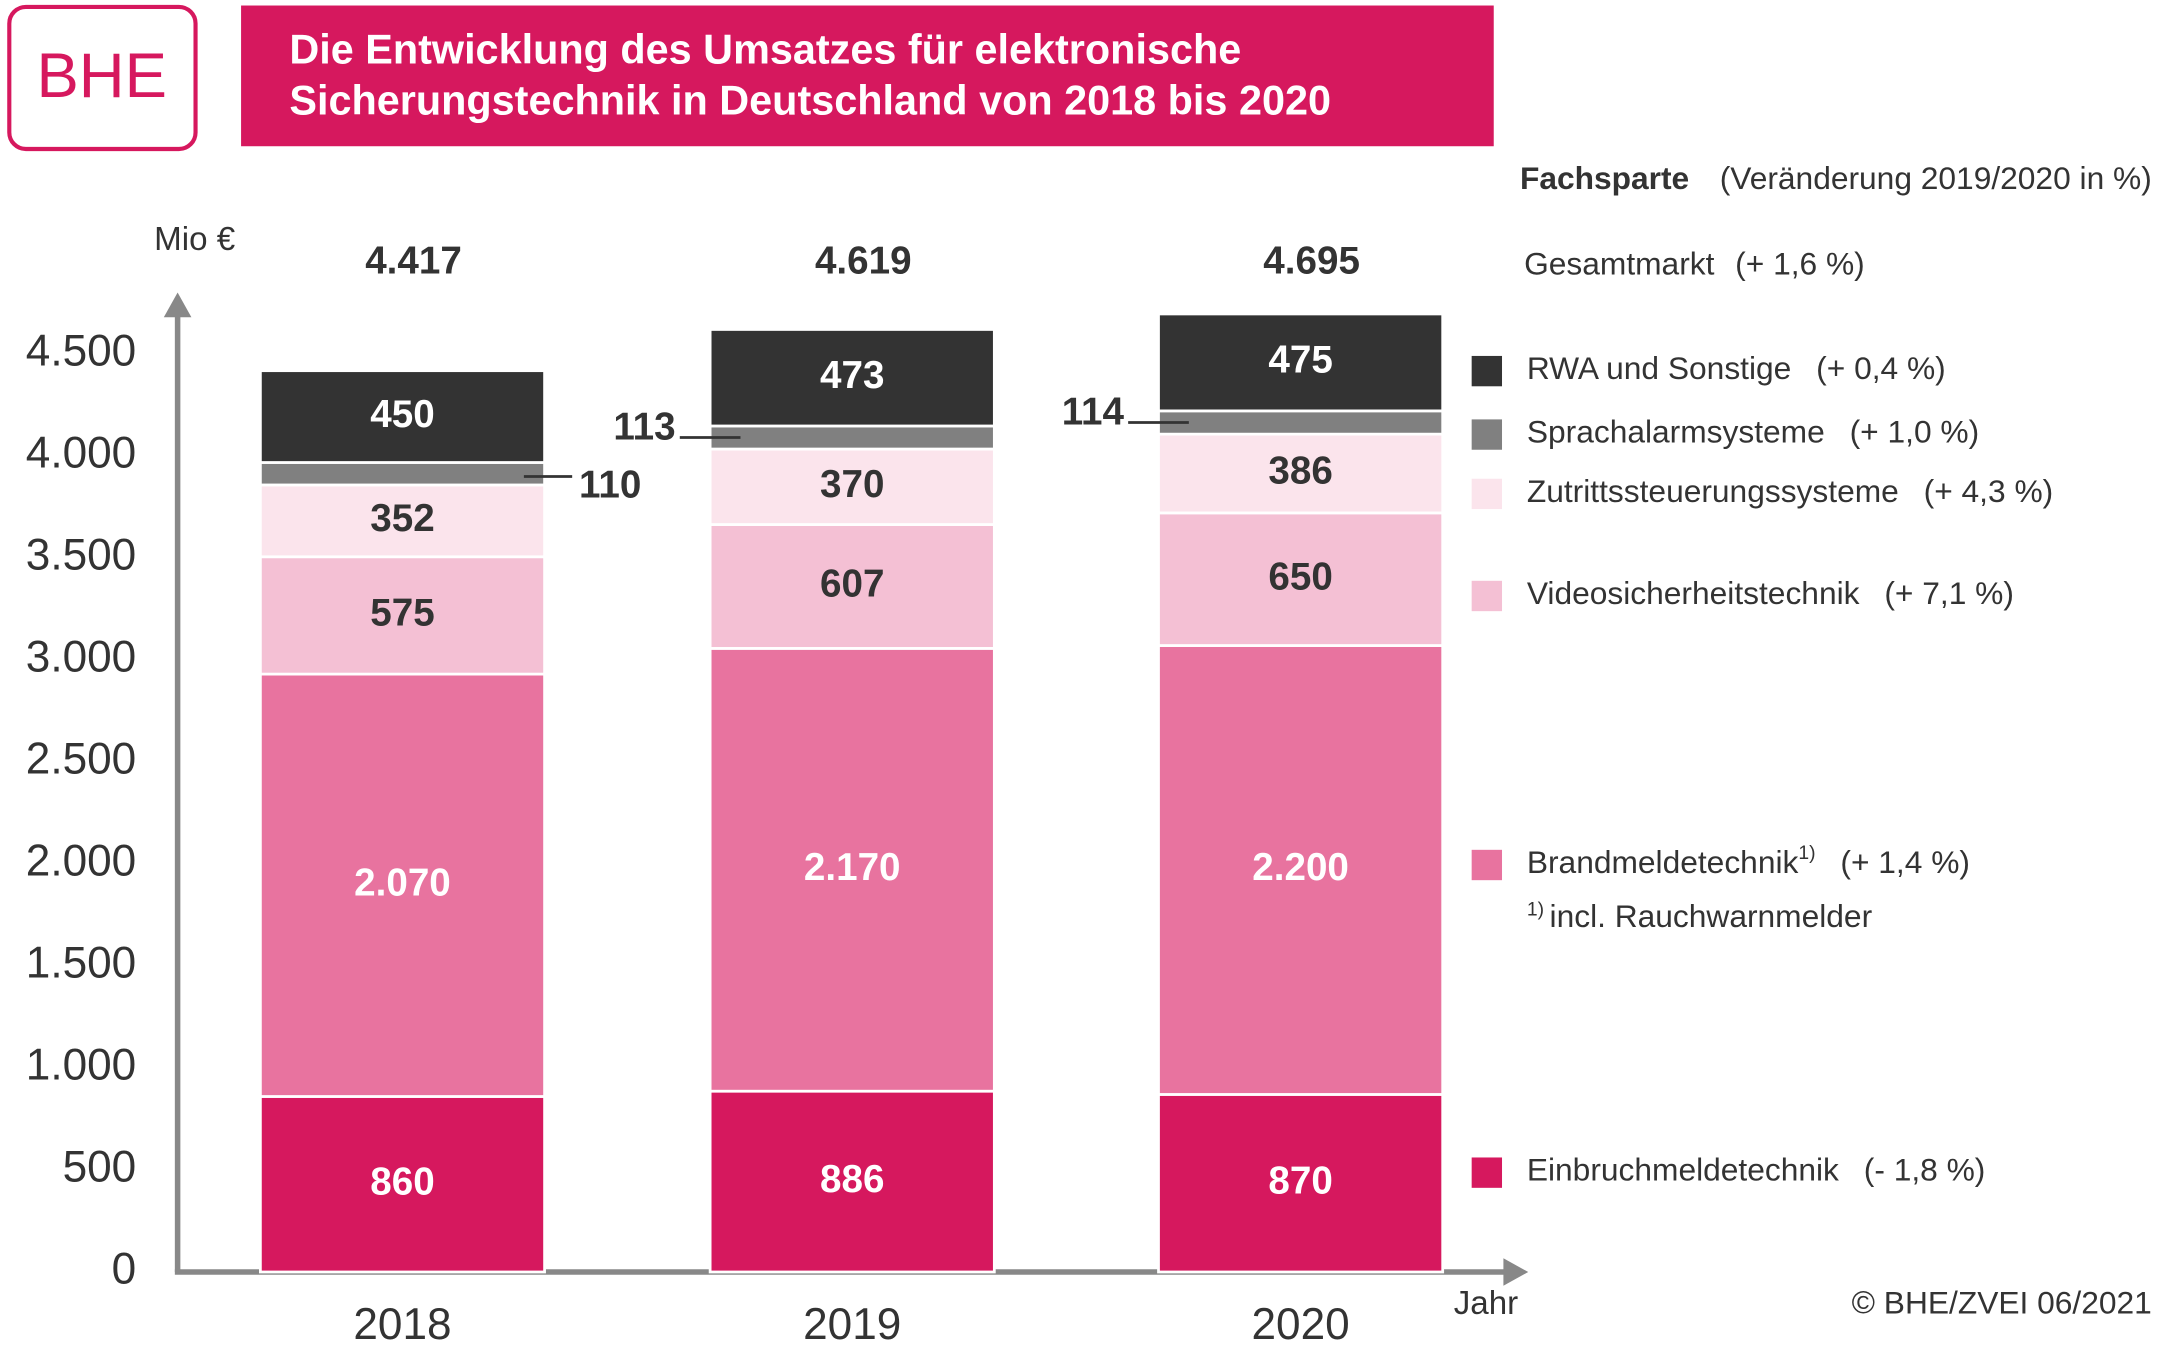 The image size is (2168, 1352). I want to click on y-tick-label: 1.000, so click(81, 1065).